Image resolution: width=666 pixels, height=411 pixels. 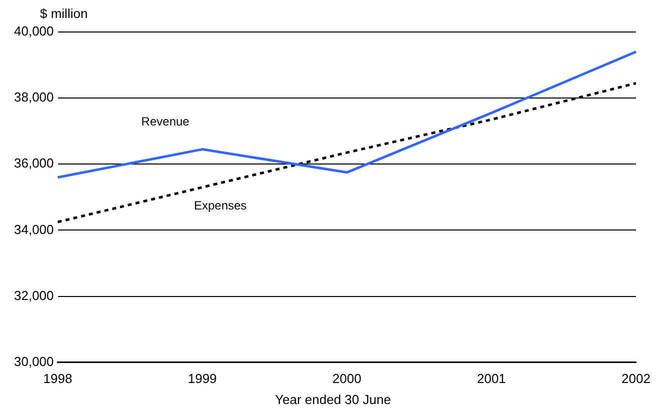 I want to click on x-tick-label: 2001, so click(x=491, y=378).